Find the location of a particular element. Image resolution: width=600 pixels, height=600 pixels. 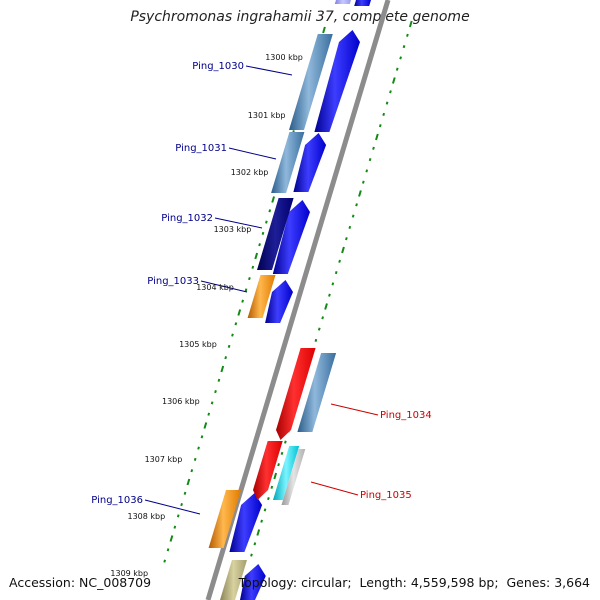

genes-value: 3,664 is located at coordinates (572, 582).